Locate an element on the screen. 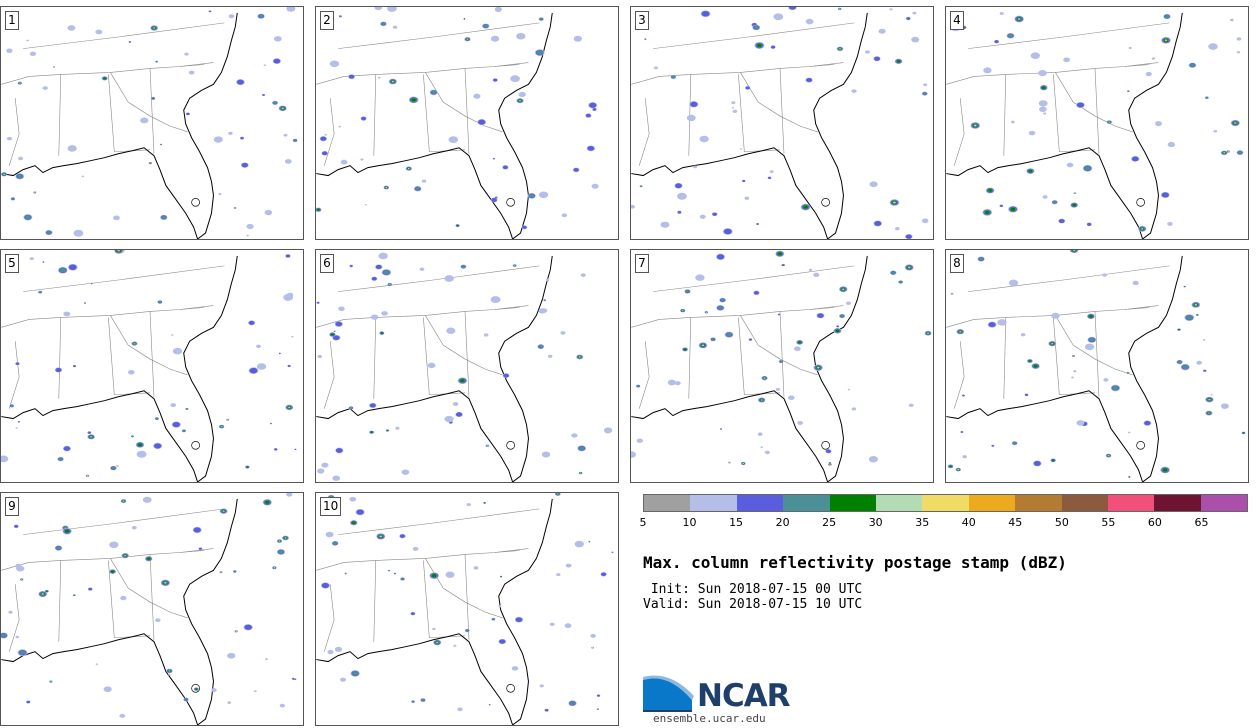 This screenshot has width=1260, height=728. member-label: 2 is located at coordinates (327, 20).